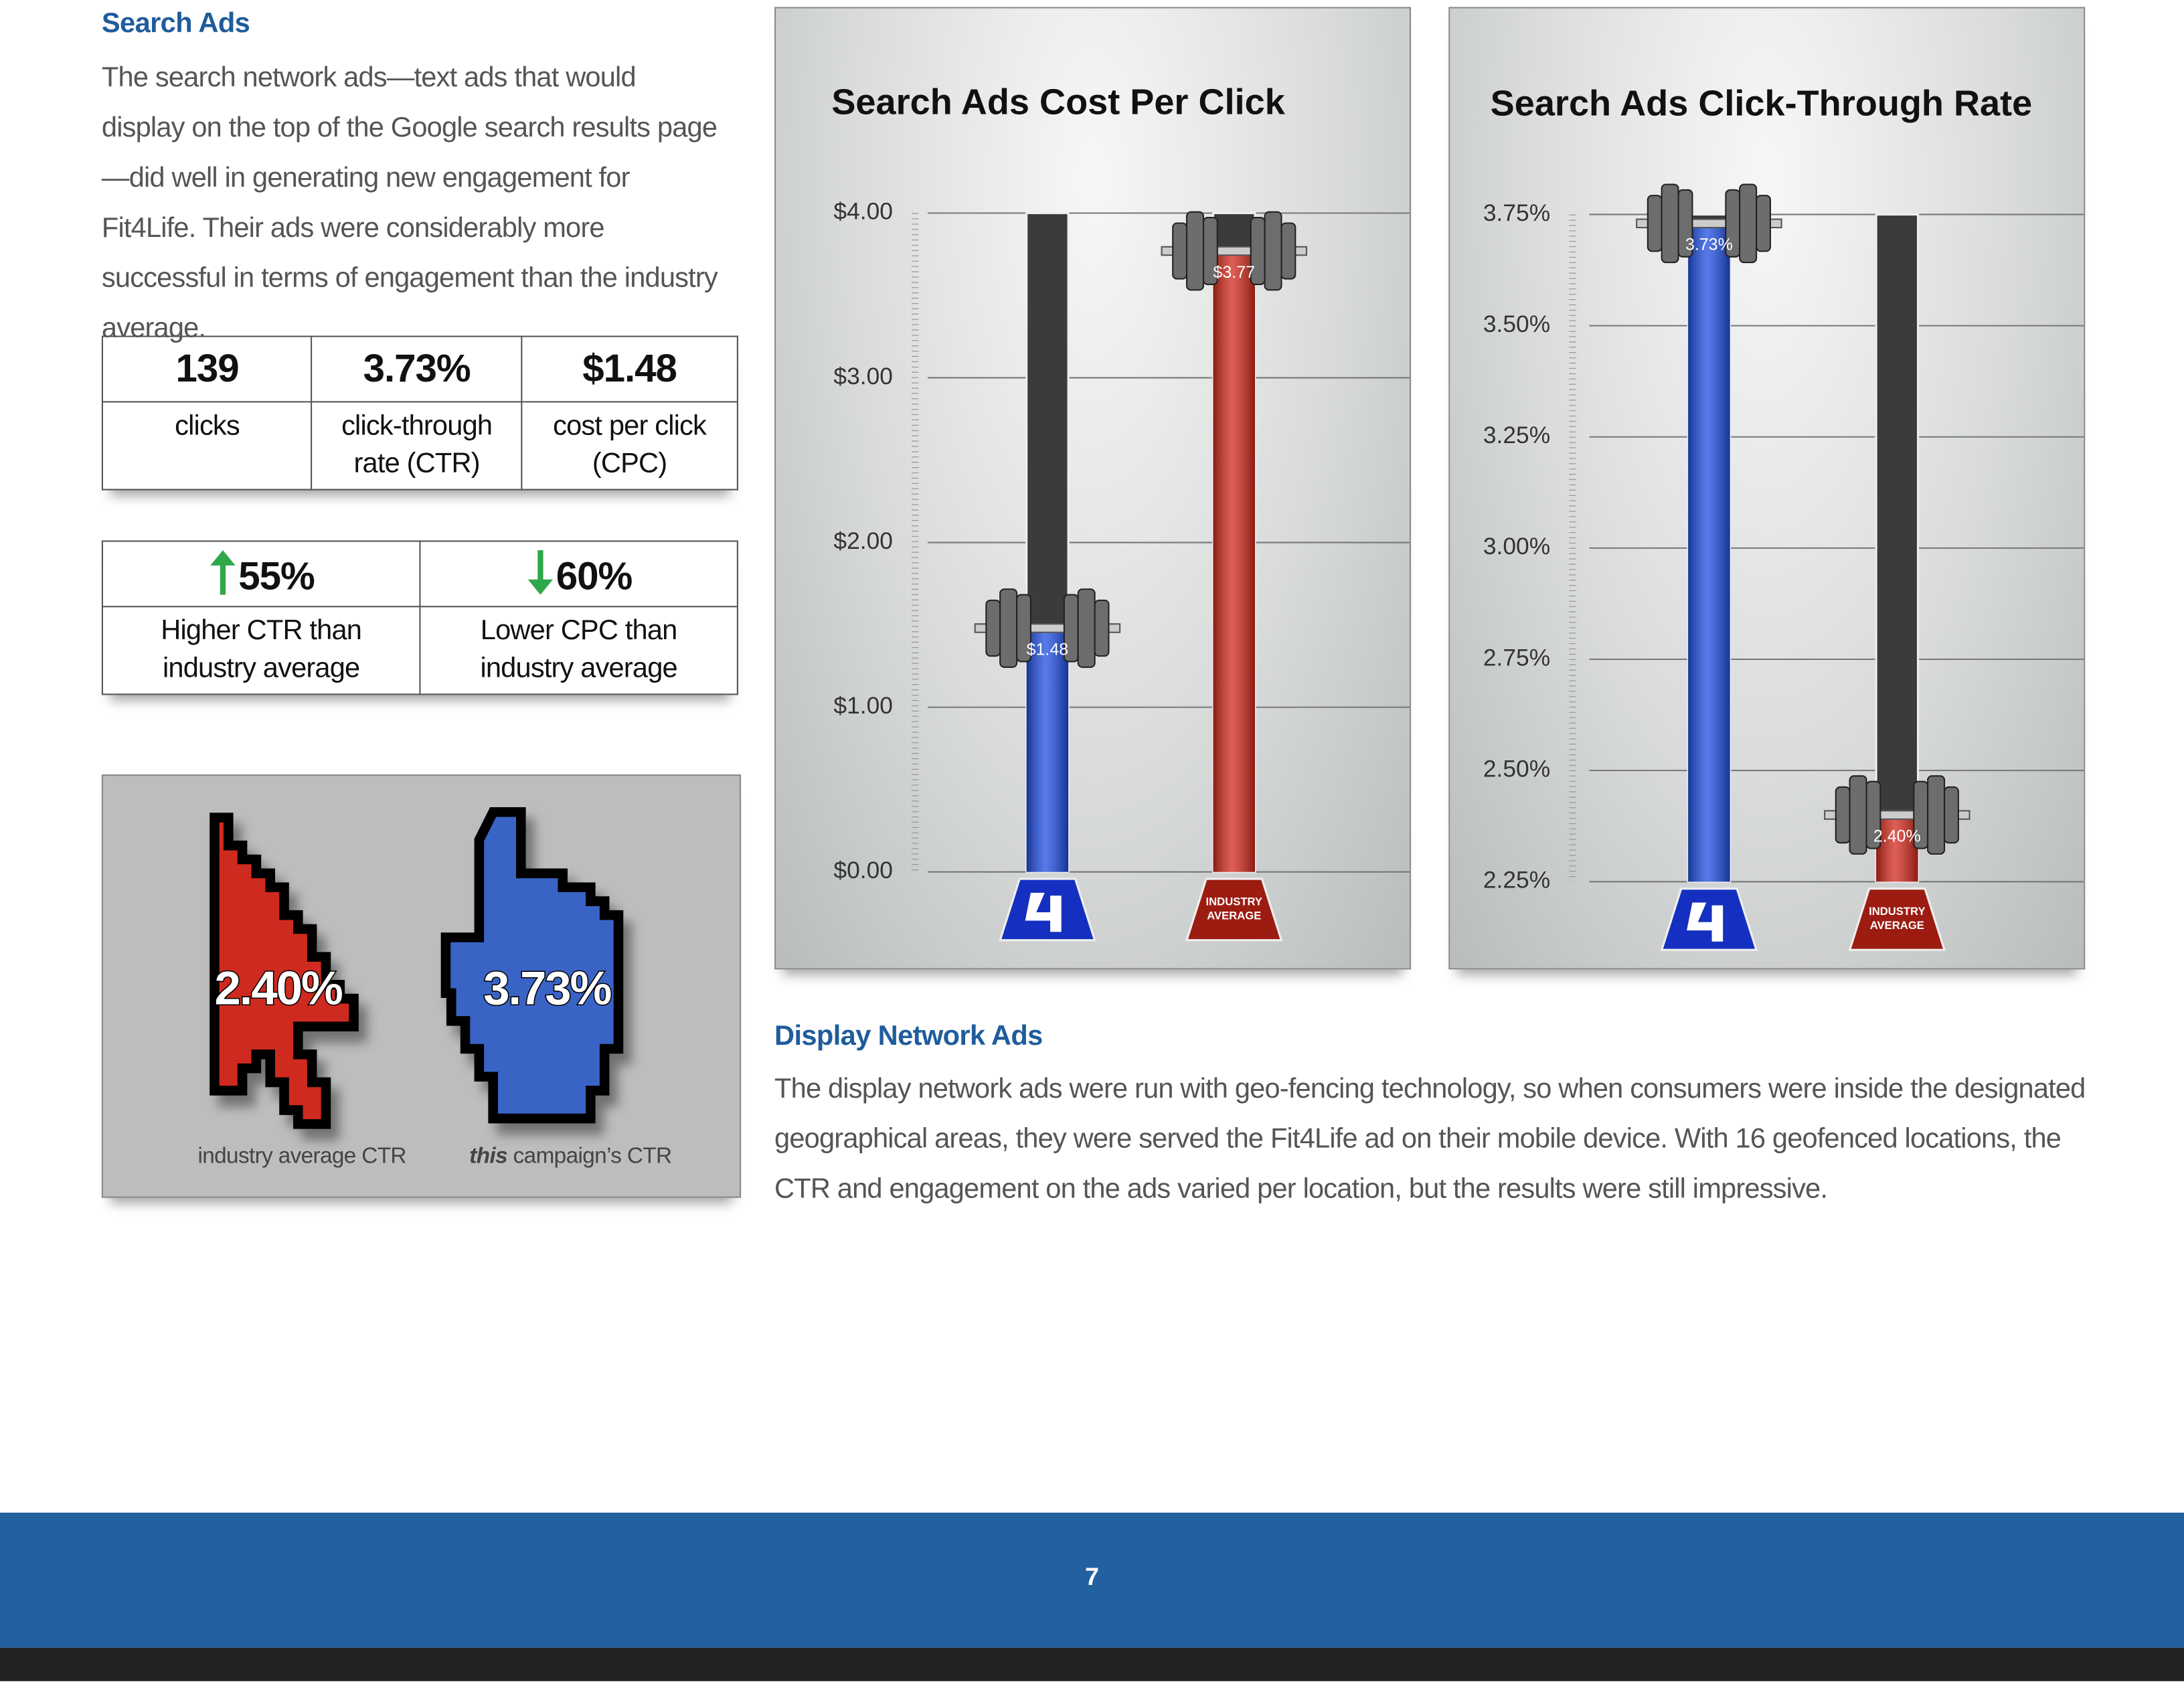 This screenshot has width=2184, height=1682. Describe the element at coordinates (1516, 435) in the screenshot. I see `y-tick-label: 3.25%` at that location.